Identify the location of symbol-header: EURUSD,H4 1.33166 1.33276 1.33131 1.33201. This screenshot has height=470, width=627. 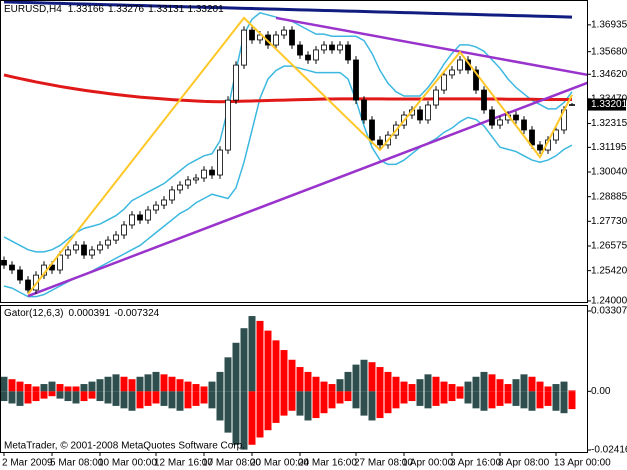
(114, 9).